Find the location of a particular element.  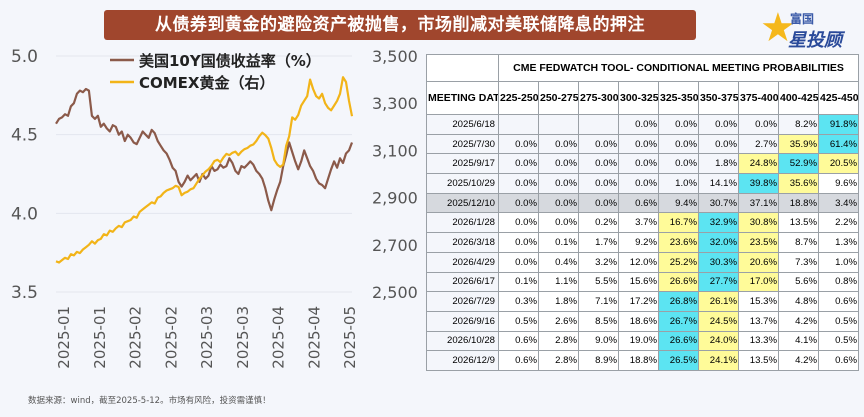

probability-cell: 27.7% is located at coordinates (718, 282).